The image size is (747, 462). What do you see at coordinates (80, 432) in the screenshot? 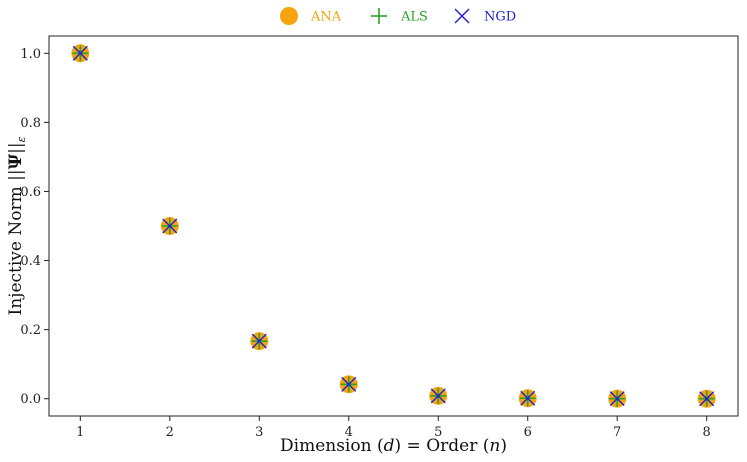
I see `x-tick-label: 1` at bounding box center [80, 432].